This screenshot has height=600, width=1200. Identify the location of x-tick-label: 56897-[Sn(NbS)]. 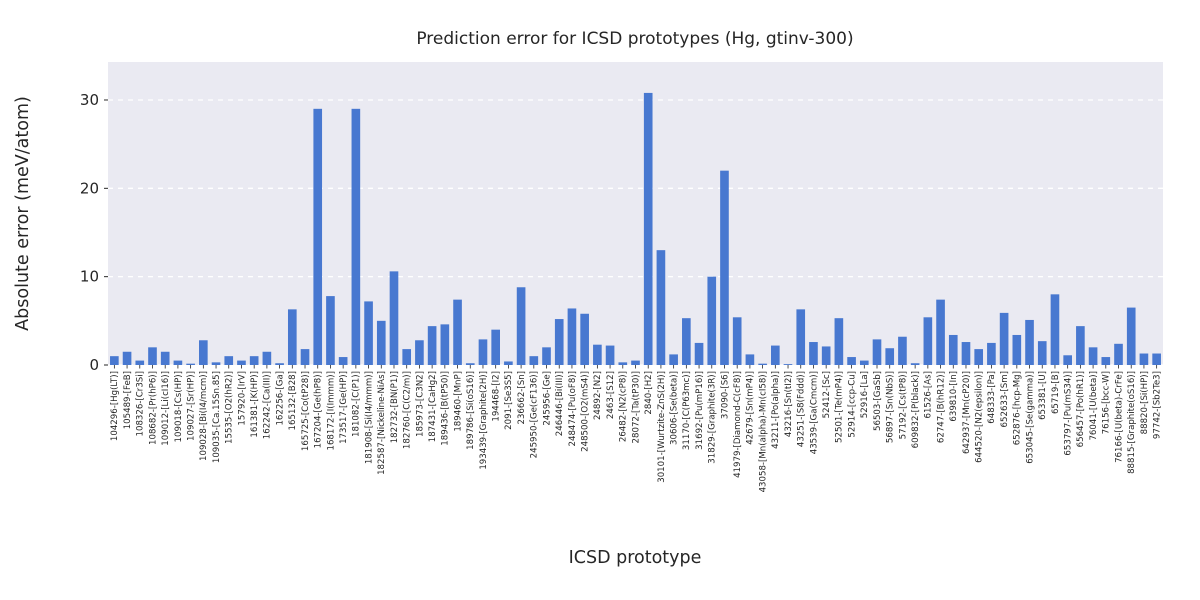
(891, 407).